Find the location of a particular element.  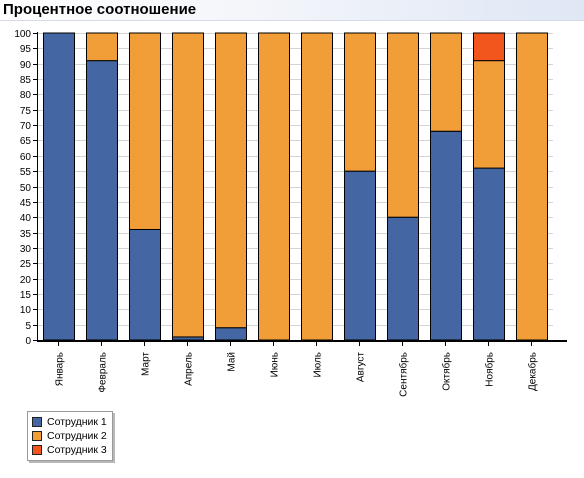

x-tick-label: Март is located at coordinates (146, 364).